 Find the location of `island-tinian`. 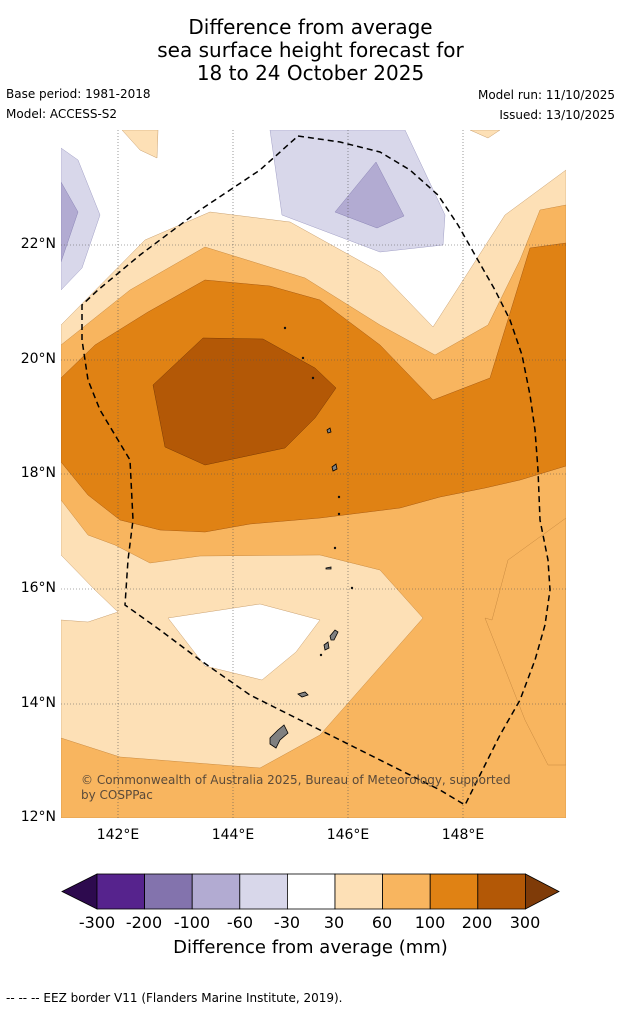

island-tinian is located at coordinates (326, 646).